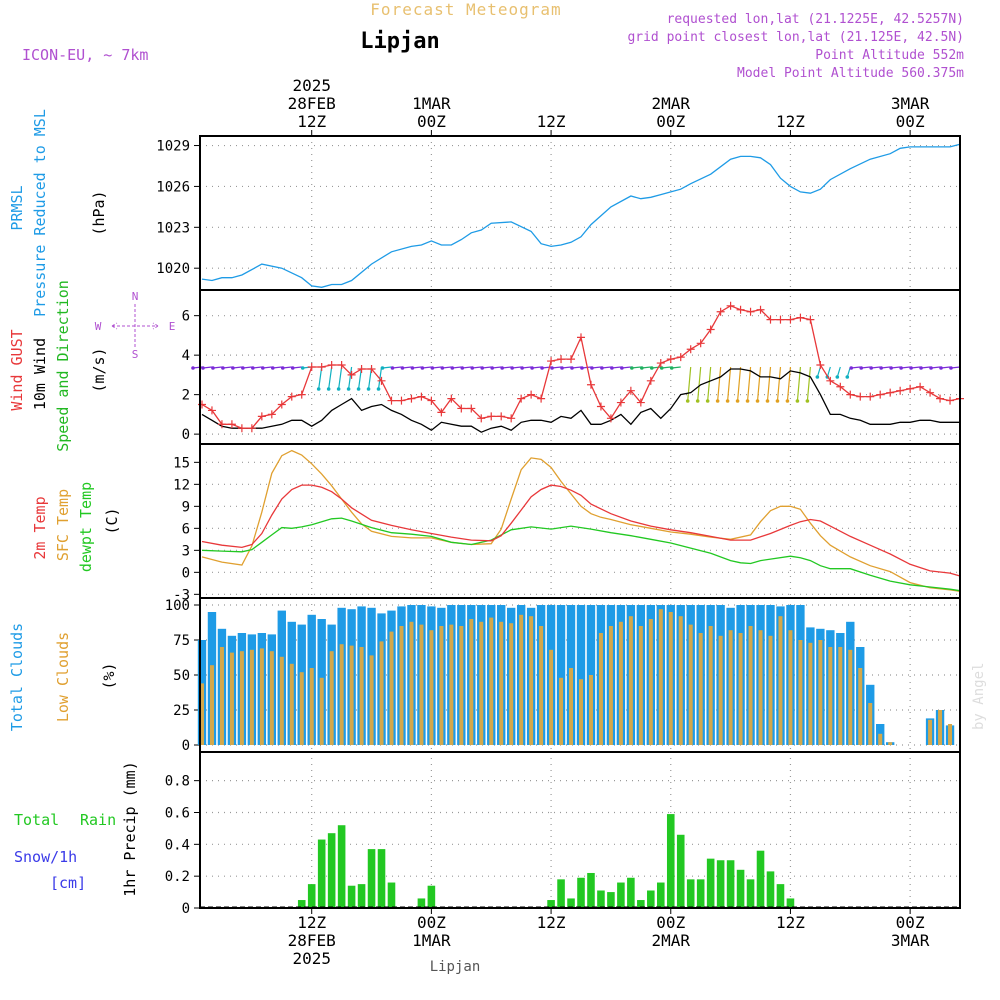 This screenshot has height=1000, width=1000. What do you see at coordinates (177, 606) in the screenshot?
I see `cloud-ytick-label: 100` at bounding box center [177, 606].